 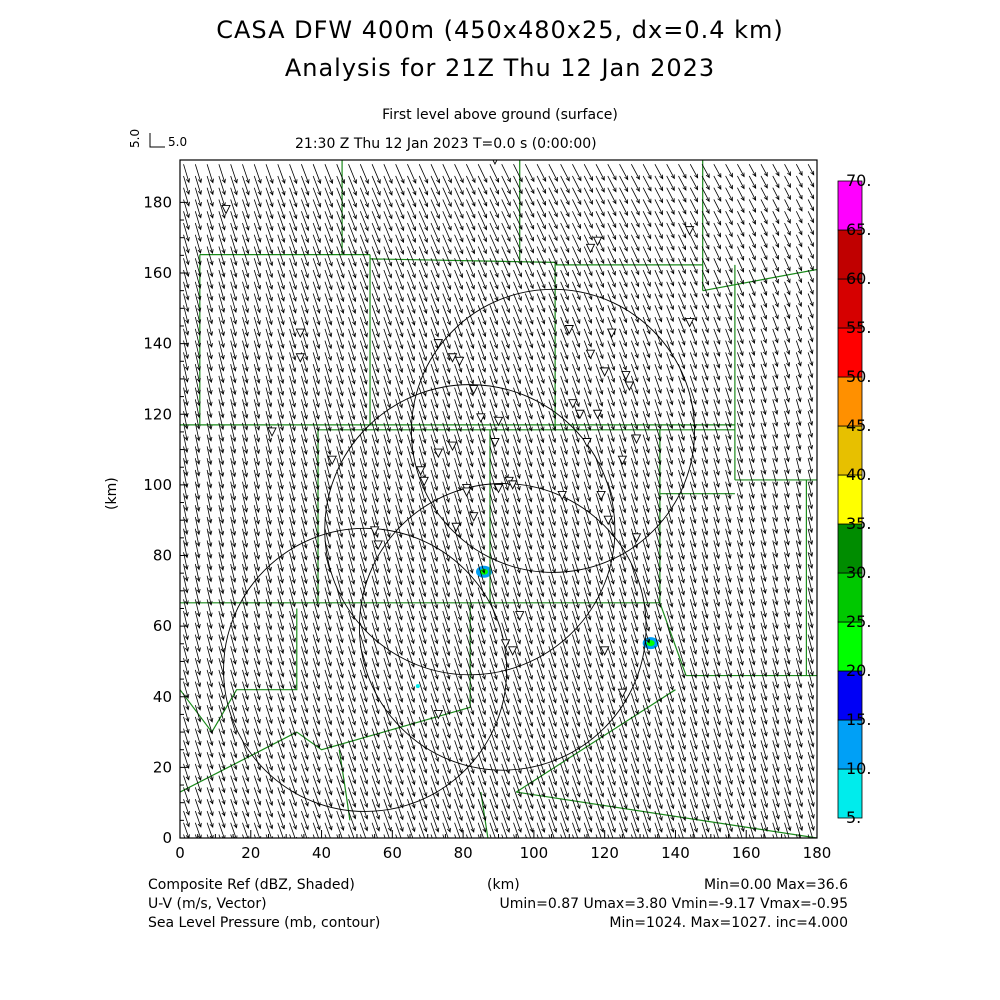 I want to click on x-tick-label: 0, so click(x=180, y=853).